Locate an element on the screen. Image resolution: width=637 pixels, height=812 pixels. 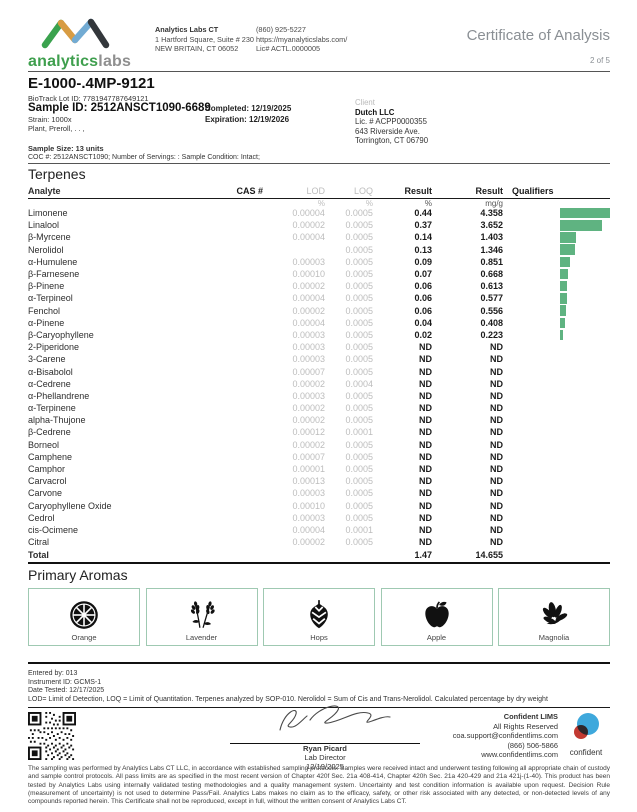
matrix-type: Plant, Preroll, . . , is located at coordinates (56, 128).